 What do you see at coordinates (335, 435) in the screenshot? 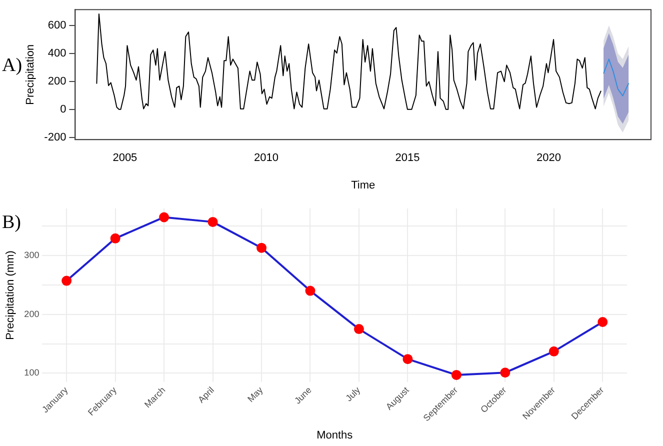
I see `x-axis-title: Months` at bounding box center [335, 435].